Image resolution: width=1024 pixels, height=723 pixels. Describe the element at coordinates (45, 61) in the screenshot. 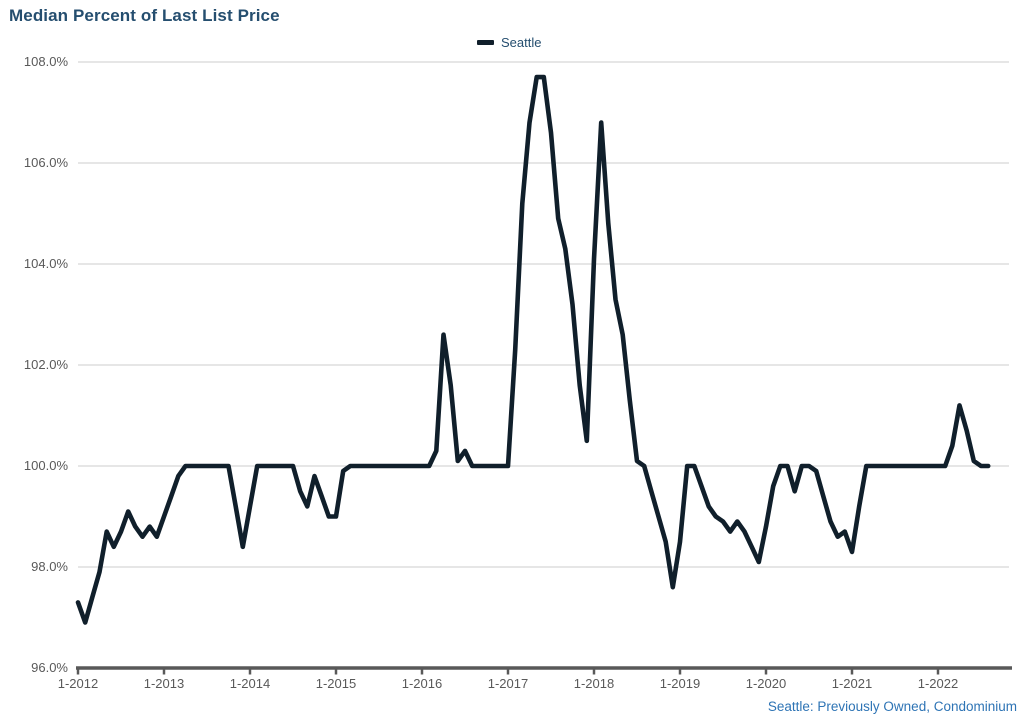

I see `y-tick-label: 108.0%` at that location.